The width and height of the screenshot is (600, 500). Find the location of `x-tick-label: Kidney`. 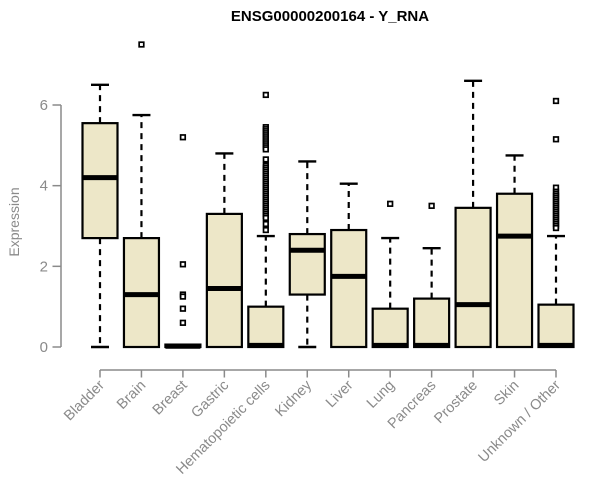

x-tick-label: Kidney is located at coordinates (293, 398).